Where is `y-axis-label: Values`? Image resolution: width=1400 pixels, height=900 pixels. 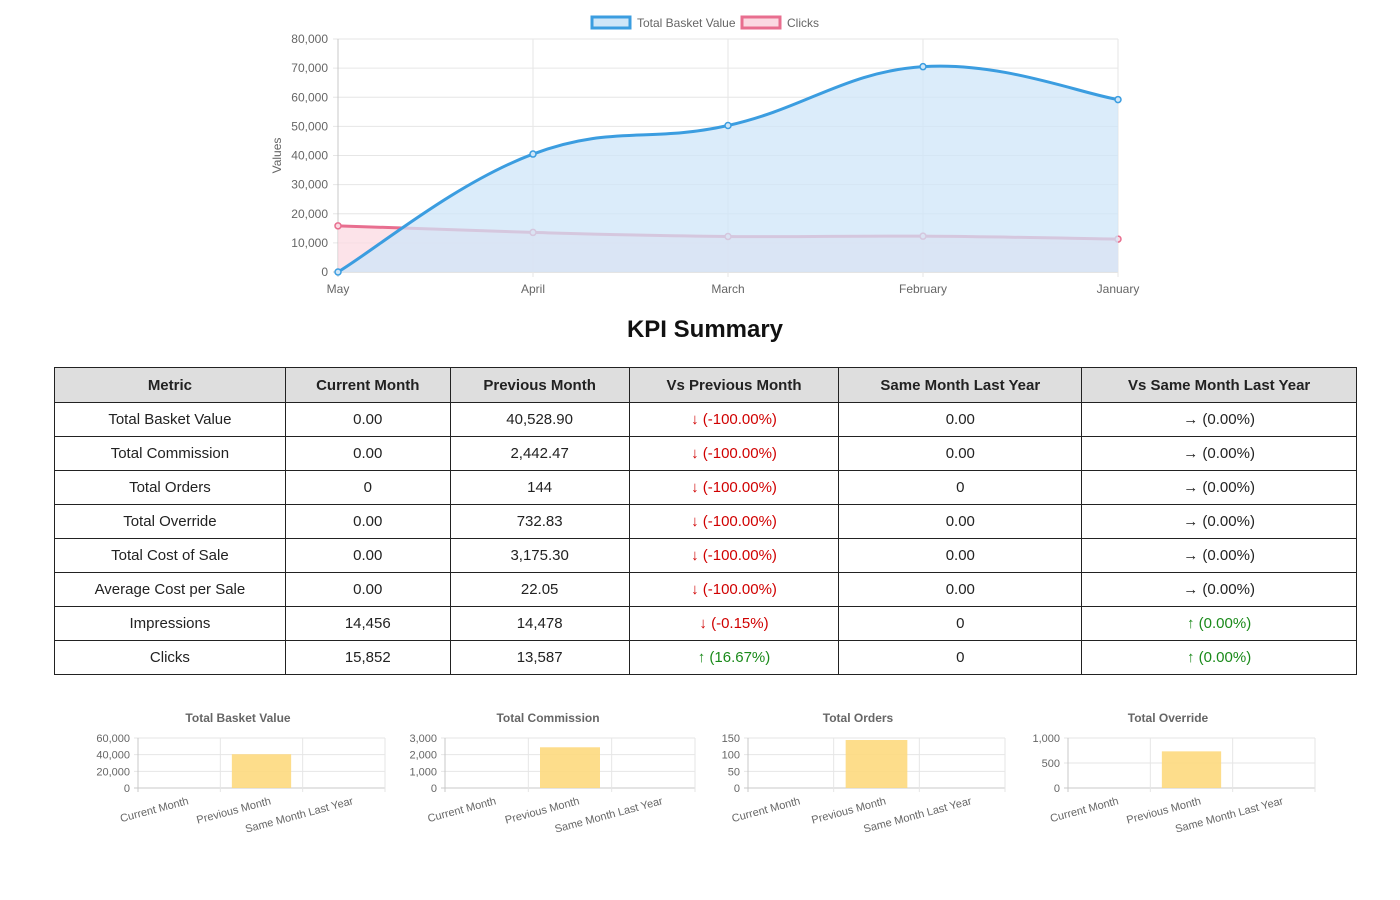
y-axis-label: Values is located at coordinates (277, 156).